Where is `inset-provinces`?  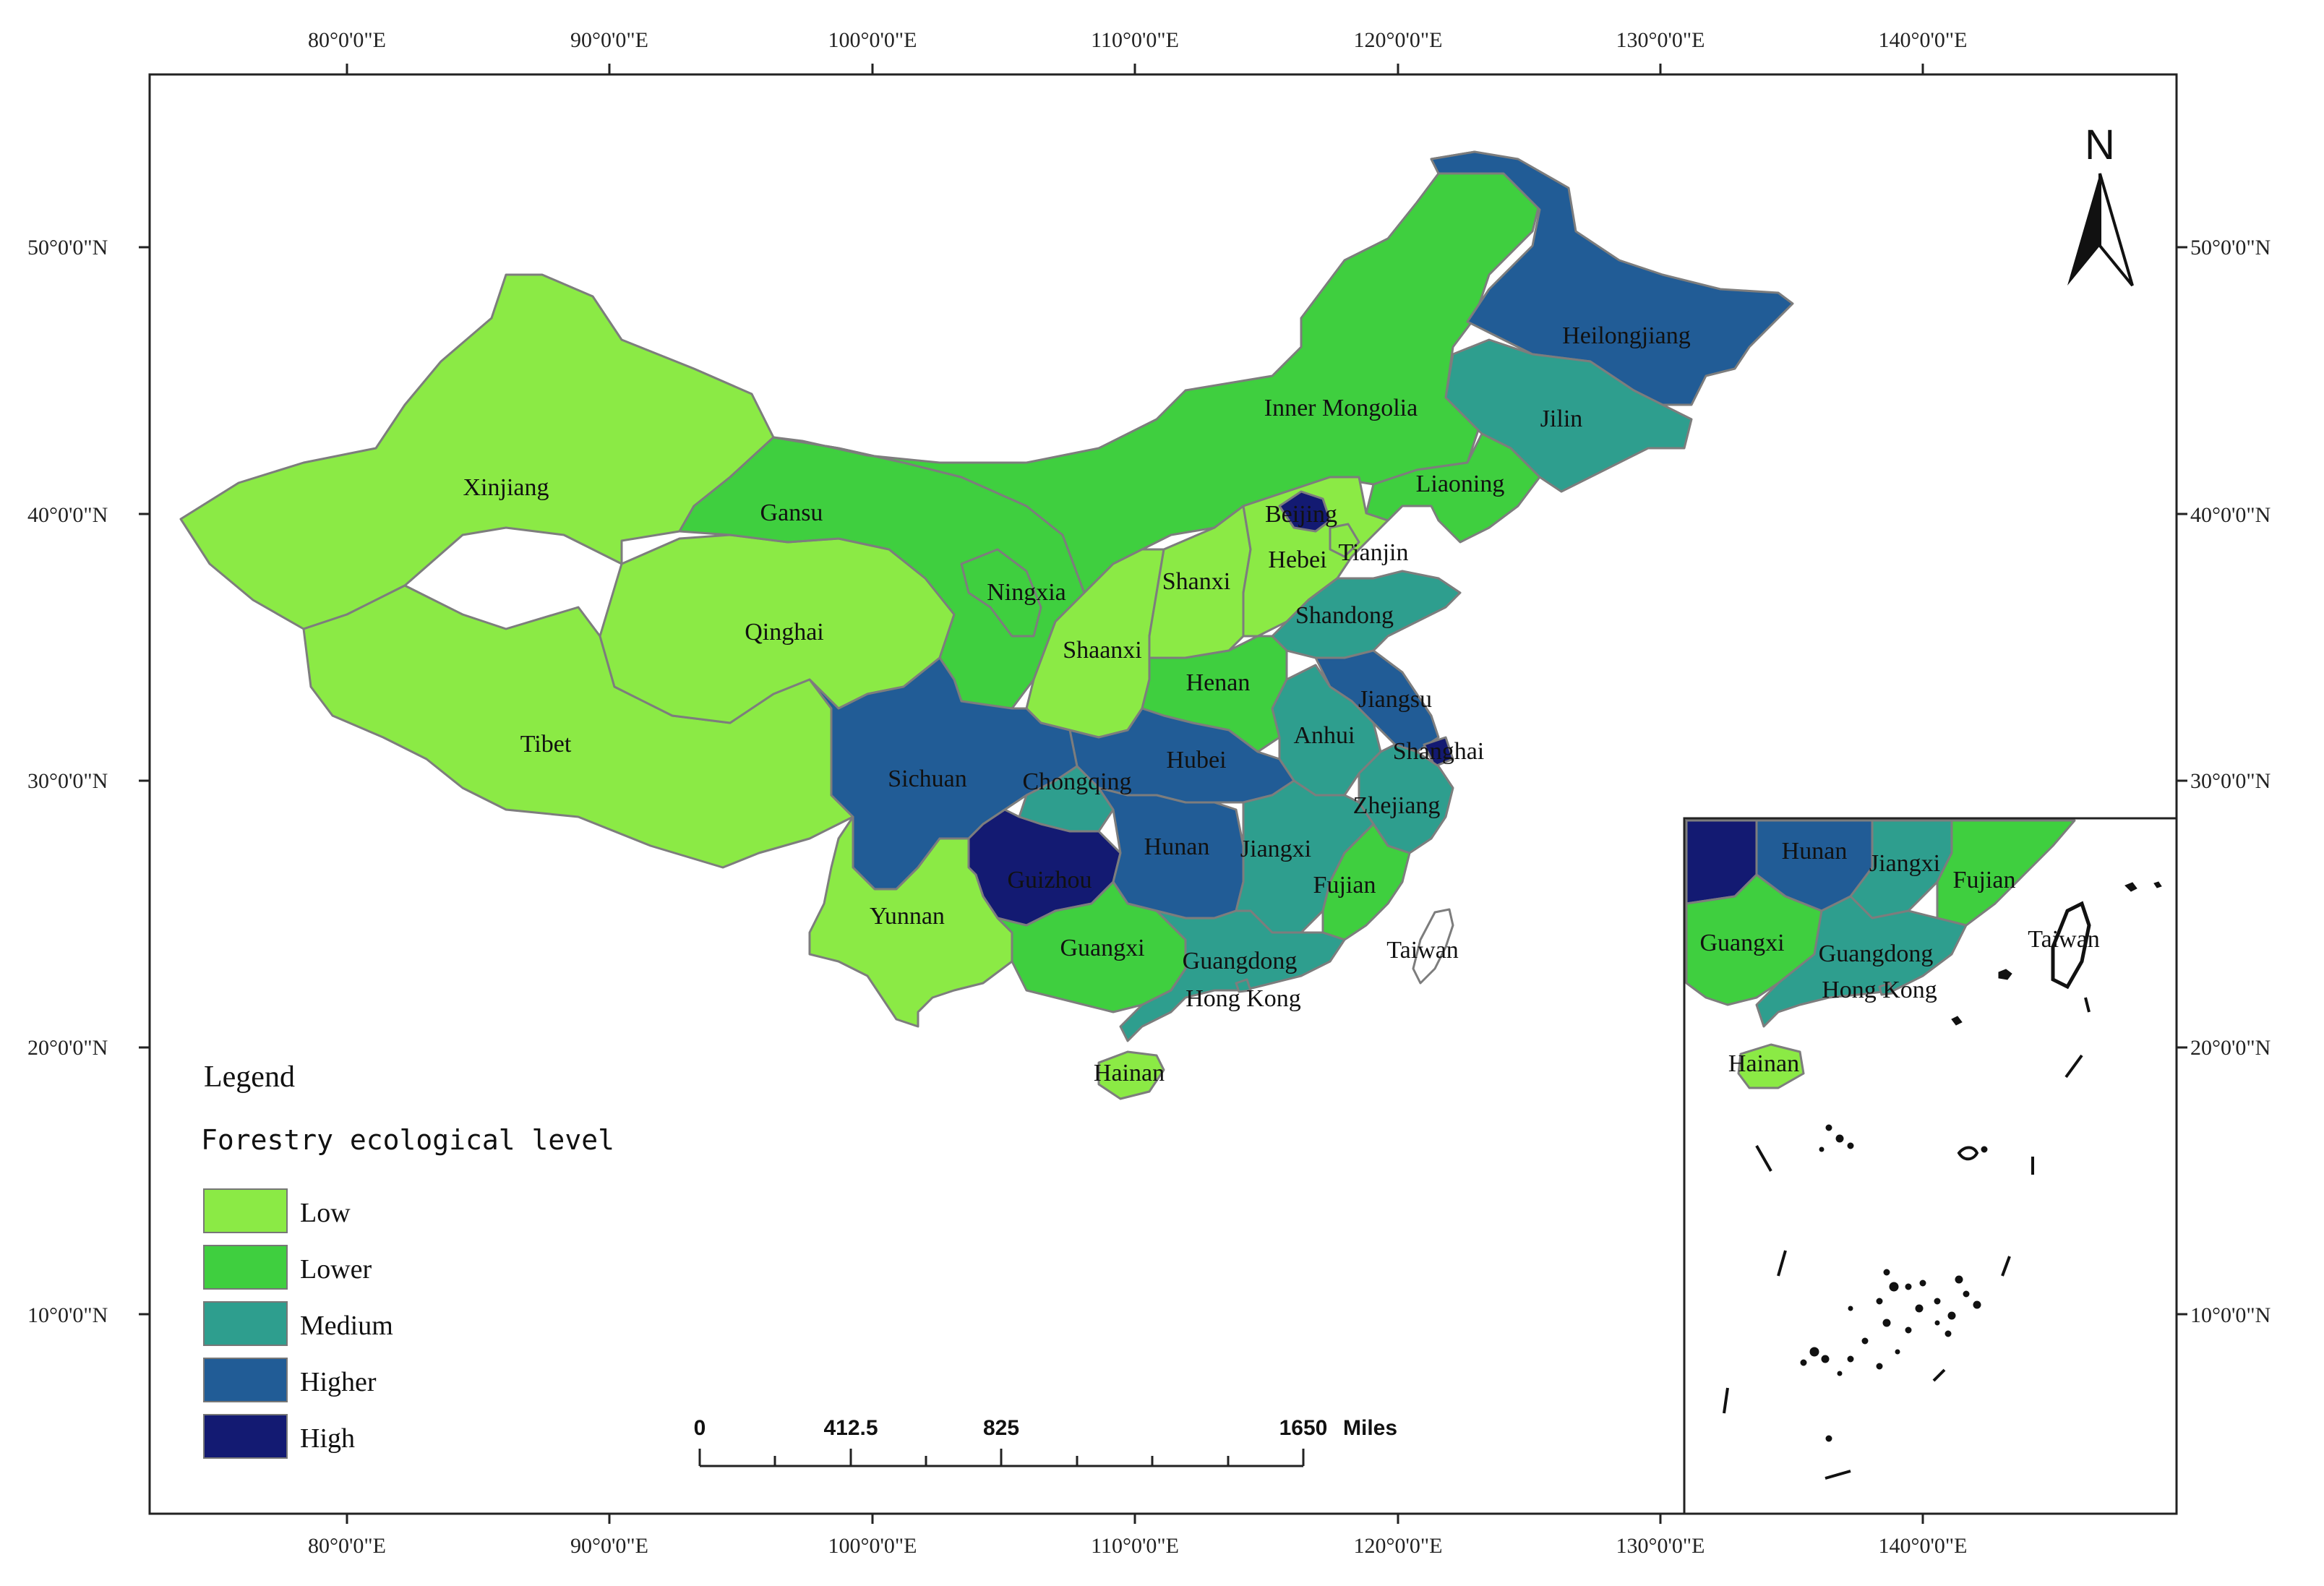
inset-provinces is located at coordinates (1888, 954).